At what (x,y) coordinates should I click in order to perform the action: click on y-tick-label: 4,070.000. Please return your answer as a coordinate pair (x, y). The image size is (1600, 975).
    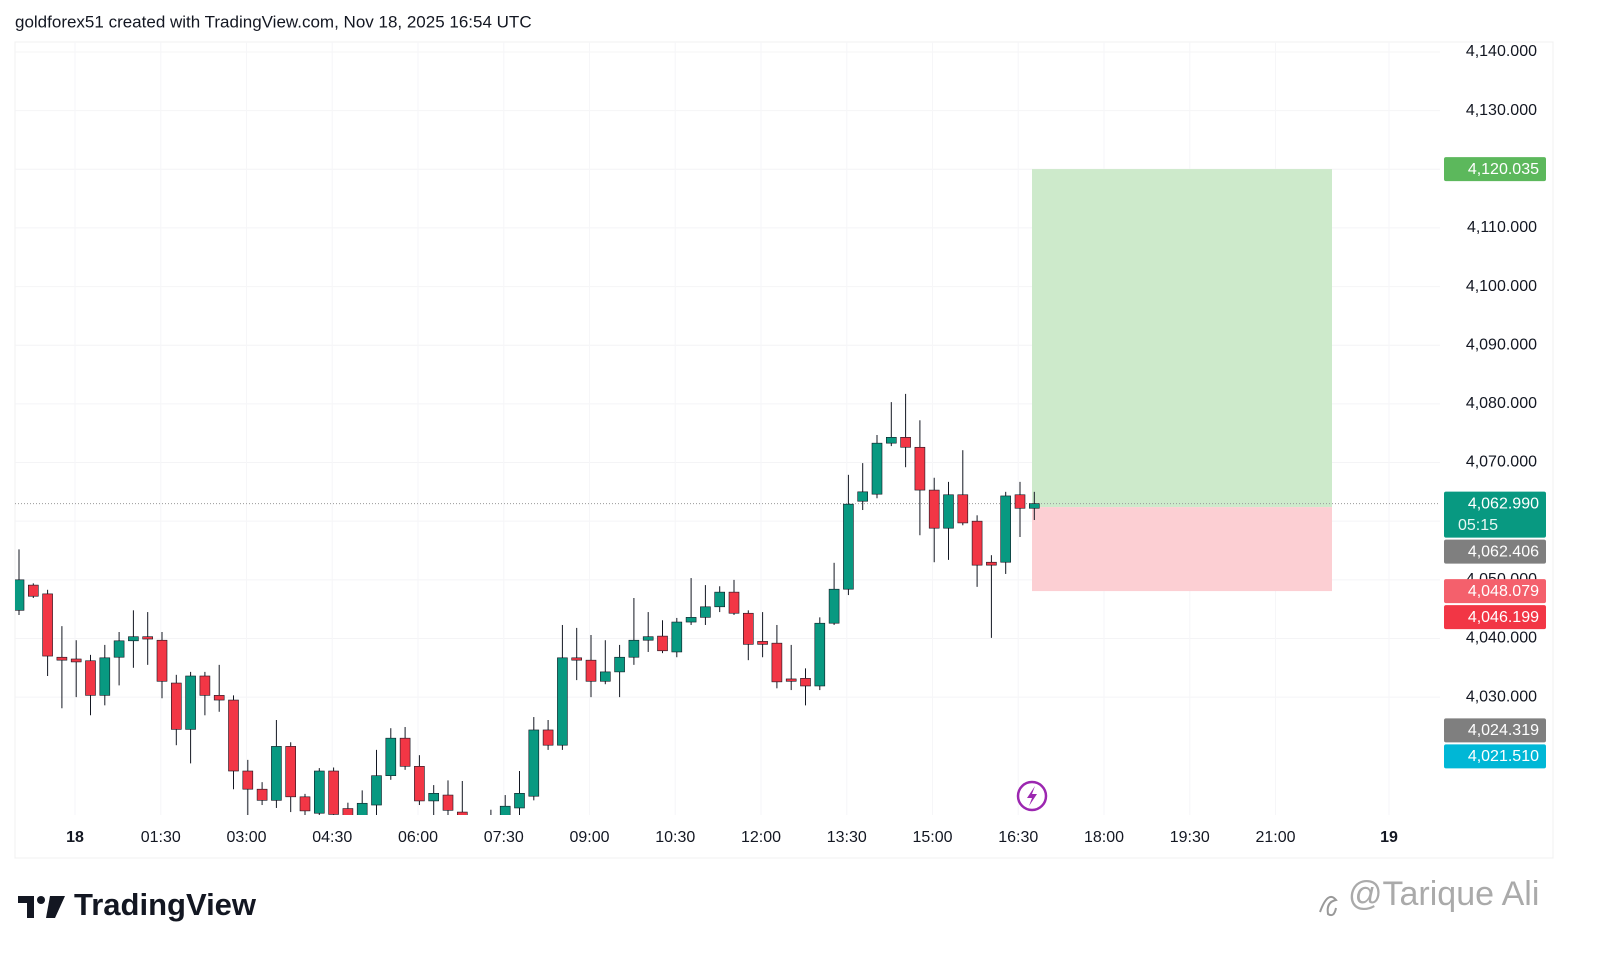
    Looking at the image, I should click on (1501, 462).